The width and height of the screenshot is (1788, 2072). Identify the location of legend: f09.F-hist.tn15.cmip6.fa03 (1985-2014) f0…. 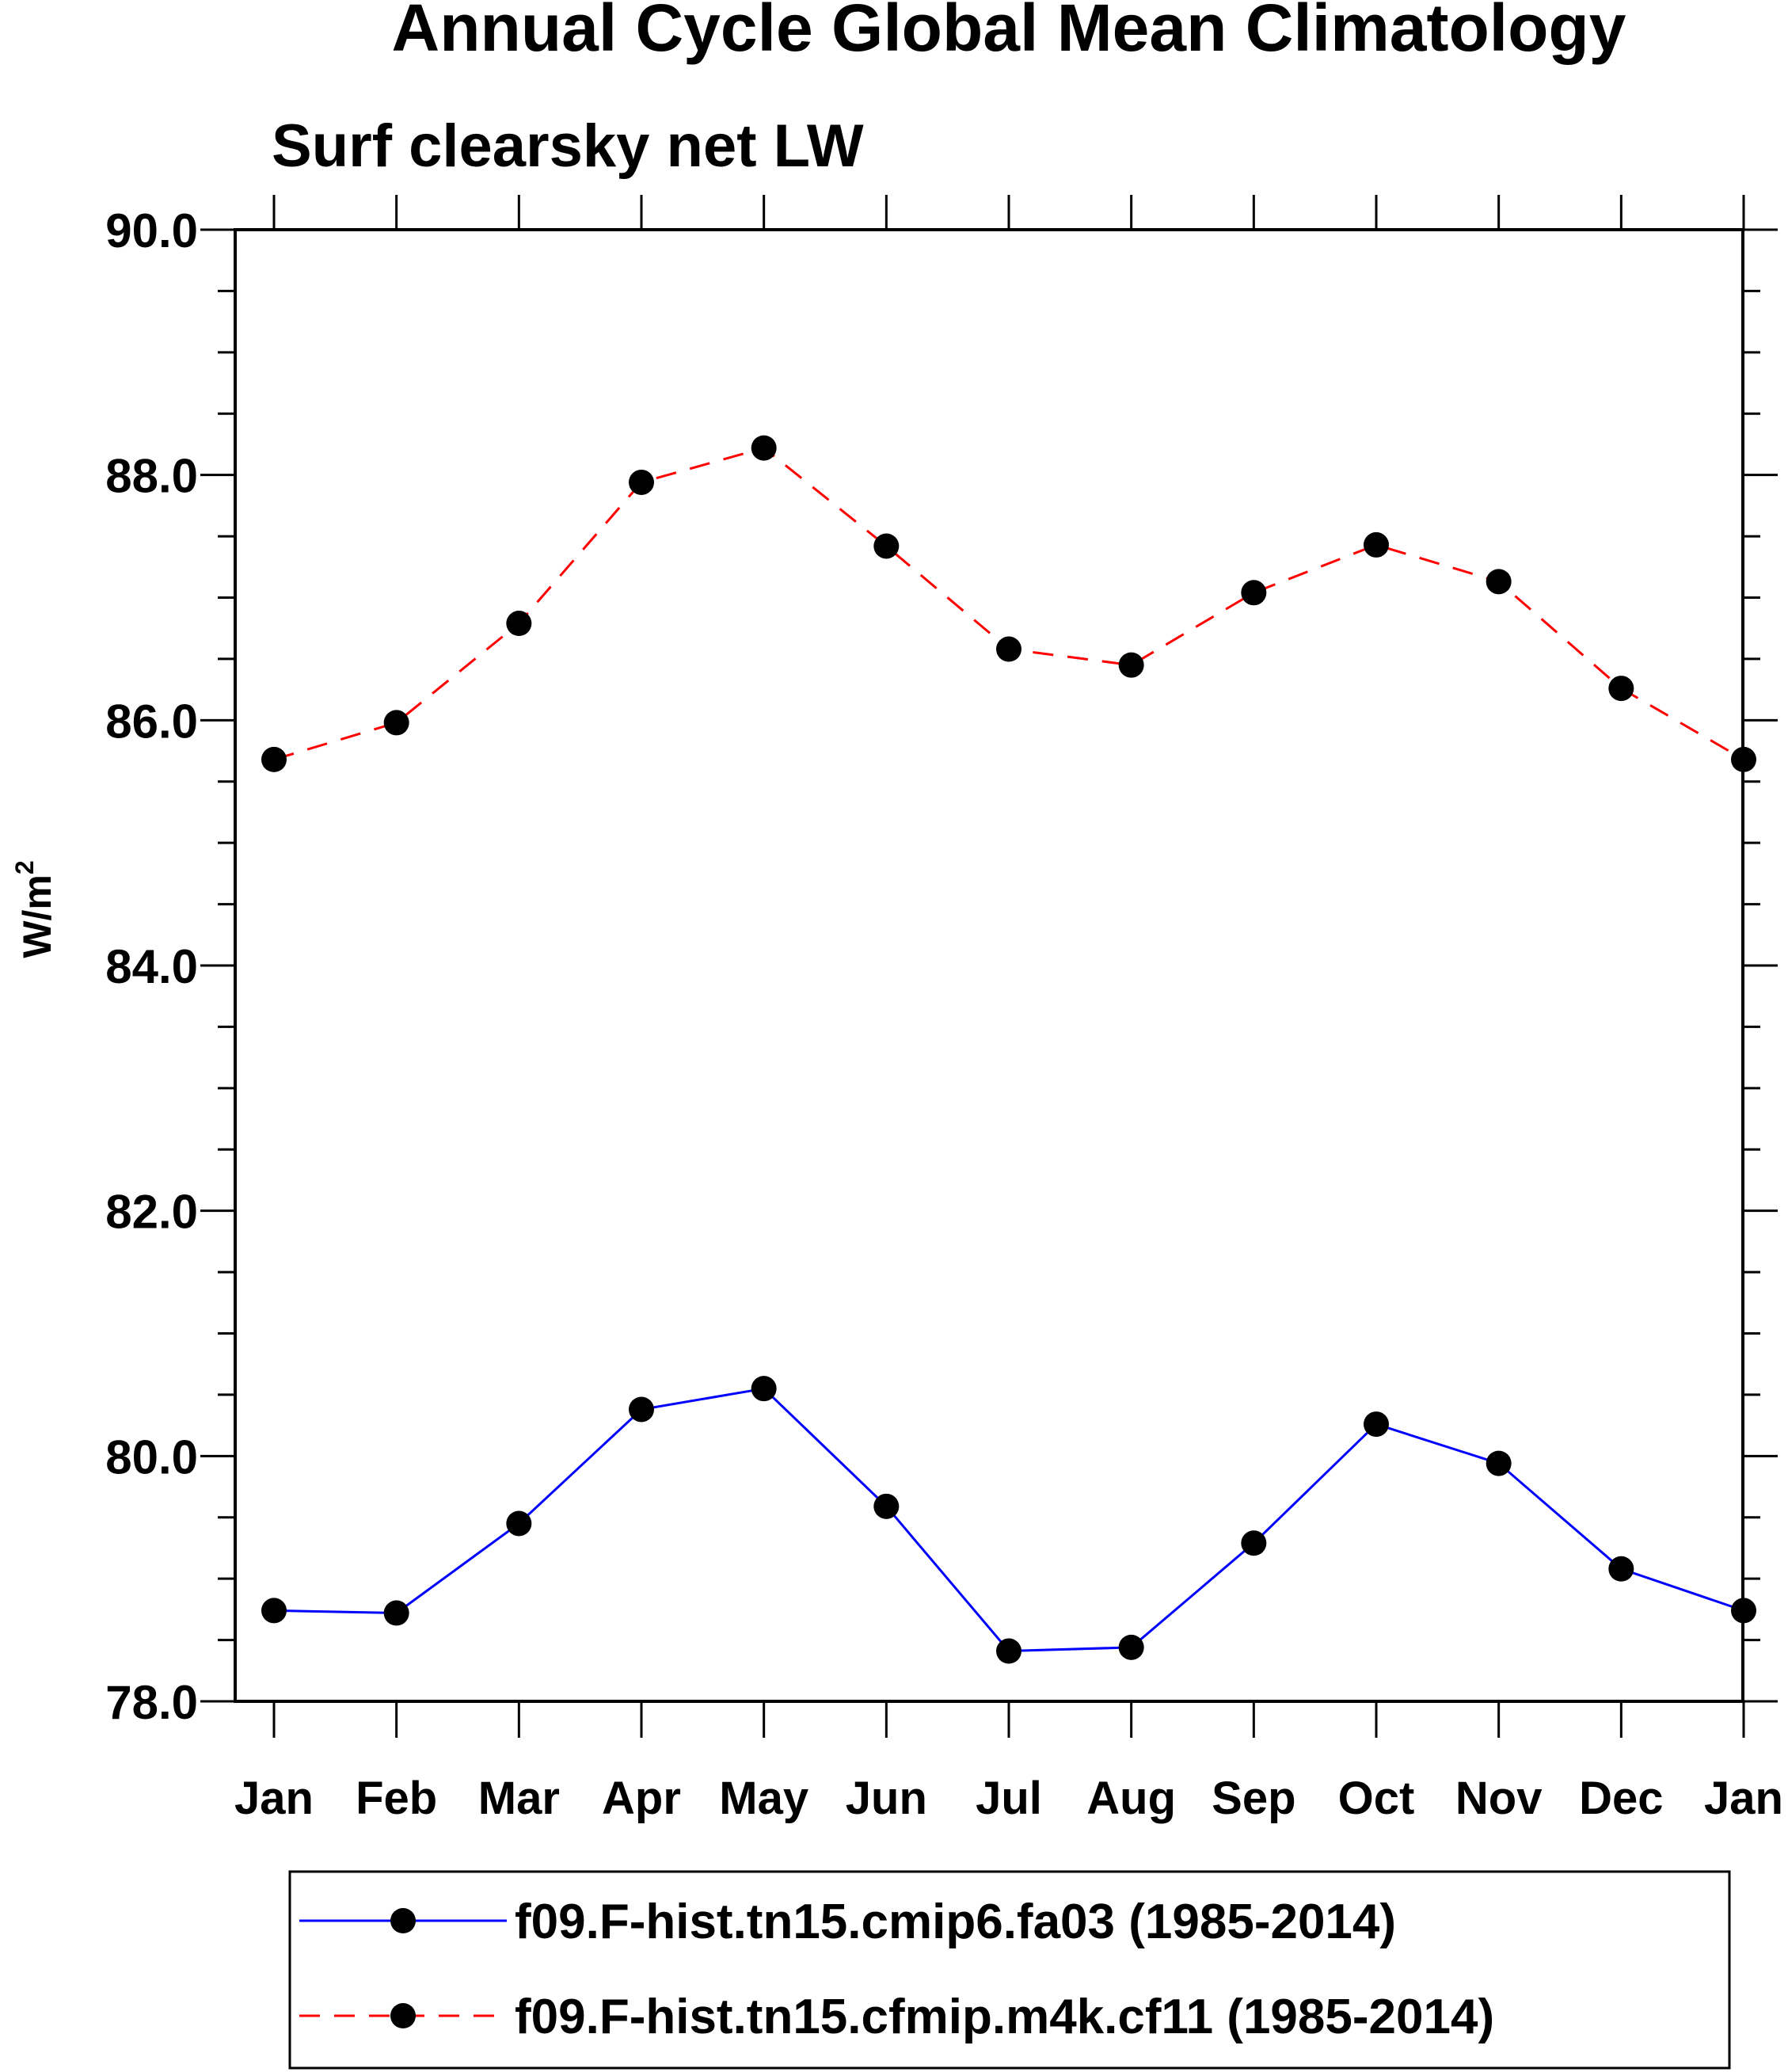
(1009, 1970).